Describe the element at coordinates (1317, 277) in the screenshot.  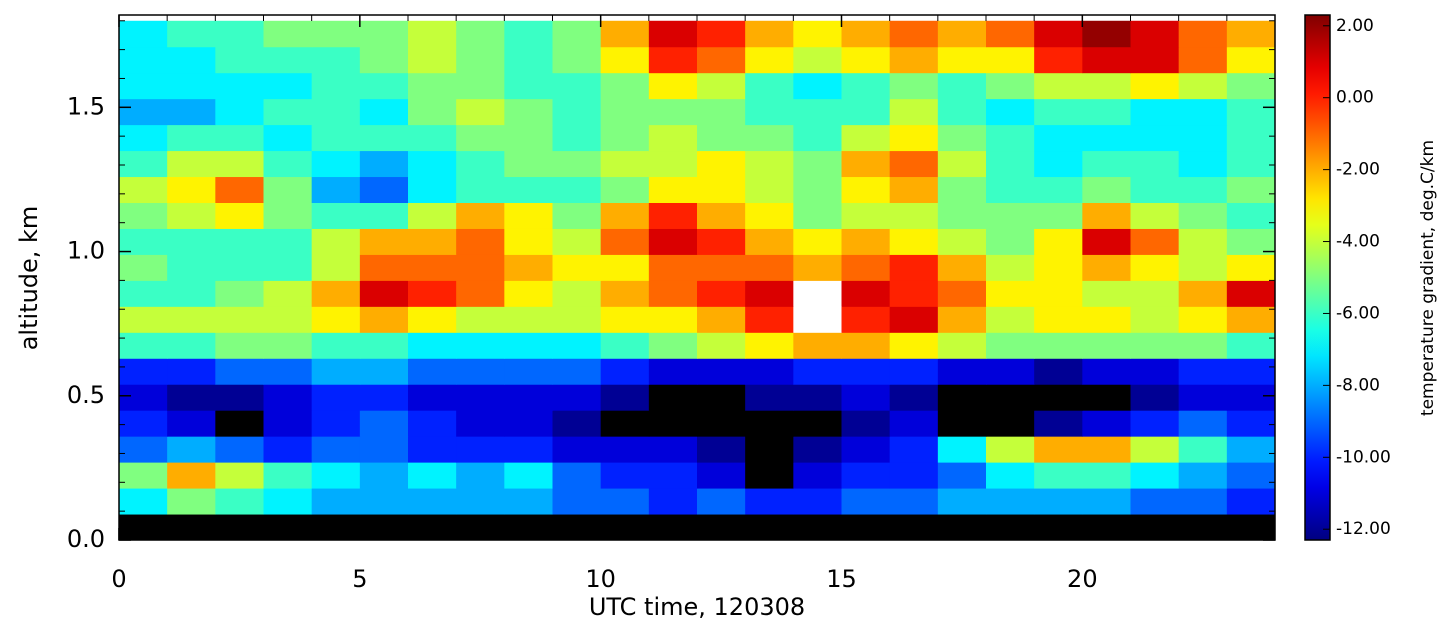
I see `colorbar-scale` at that location.